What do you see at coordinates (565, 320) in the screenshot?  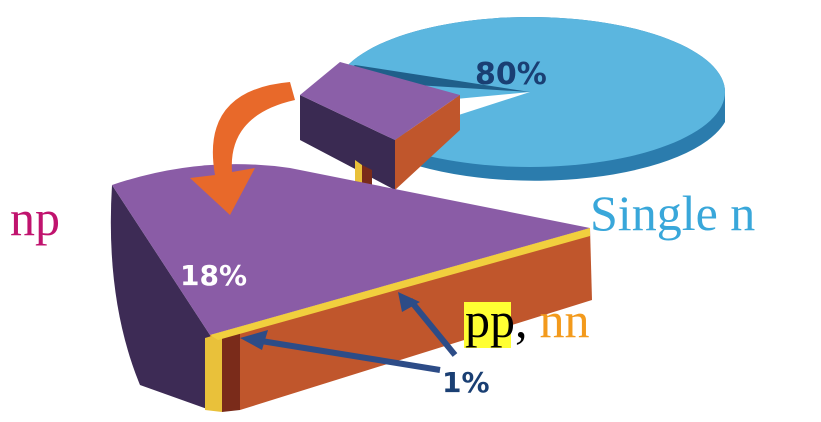 I see `nn-label: nn` at bounding box center [565, 320].